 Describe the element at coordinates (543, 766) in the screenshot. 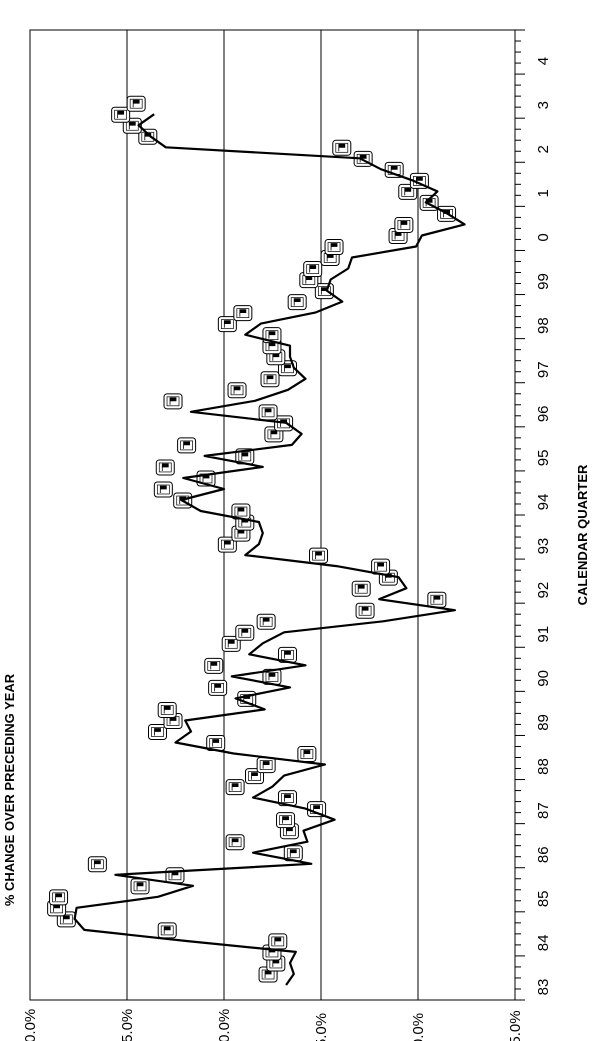

I see `x-tick-label: 88` at that location.